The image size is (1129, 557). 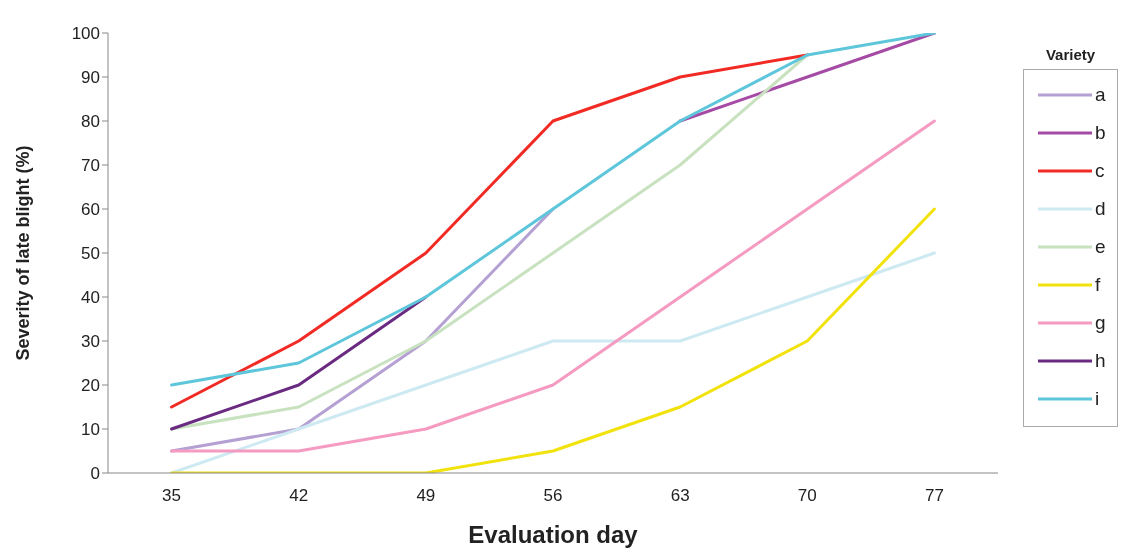 What do you see at coordinates (1098, 285) in the screenshot?
I see `legend-label: f` at bounding box center [1098, 285].